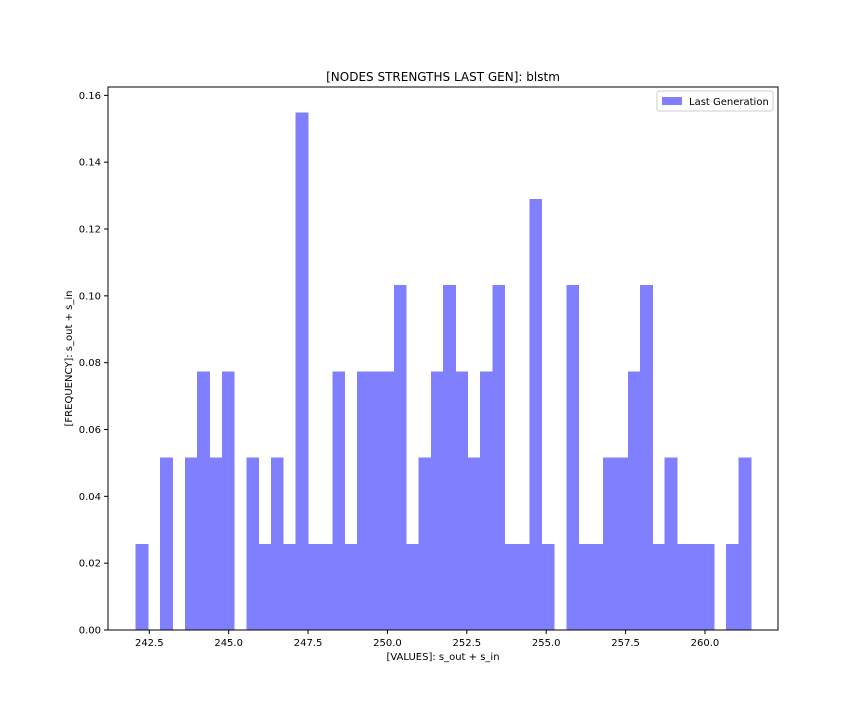 The height and width of the screenshot is (720, 864). What do you see at coordinates (149, 643) in the screenshot?
I see `x-tick-label: 242.5` at bounding box center [149, 643].